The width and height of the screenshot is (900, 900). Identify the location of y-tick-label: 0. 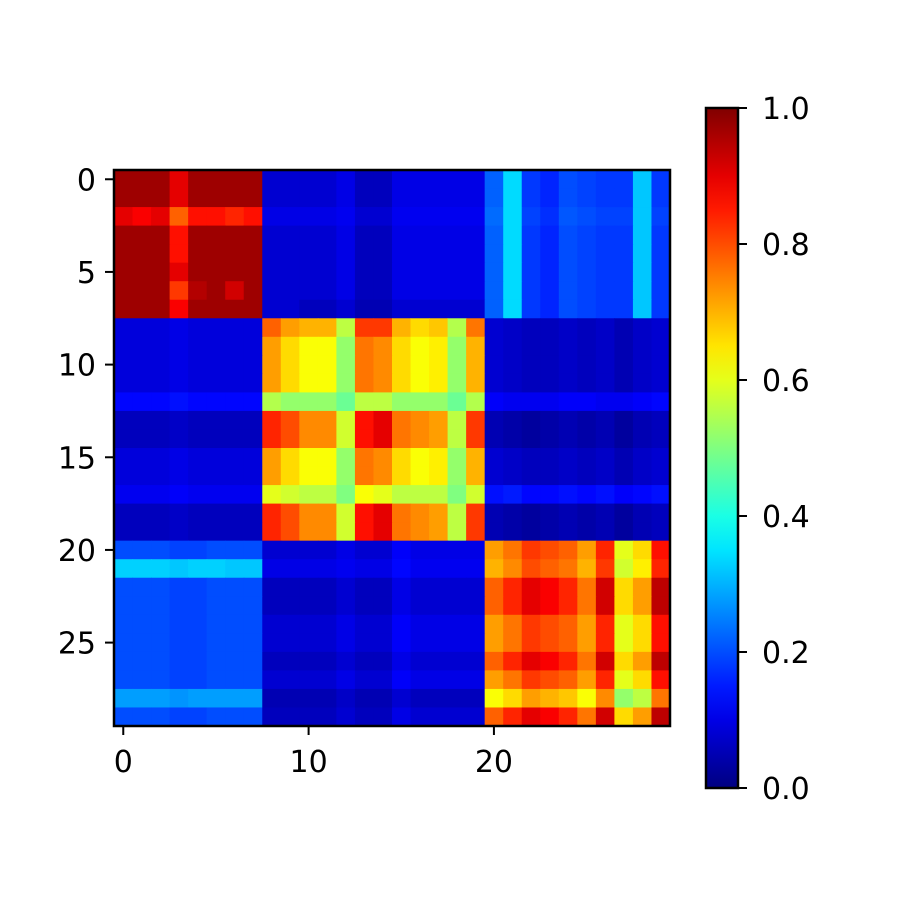
(86, 180).